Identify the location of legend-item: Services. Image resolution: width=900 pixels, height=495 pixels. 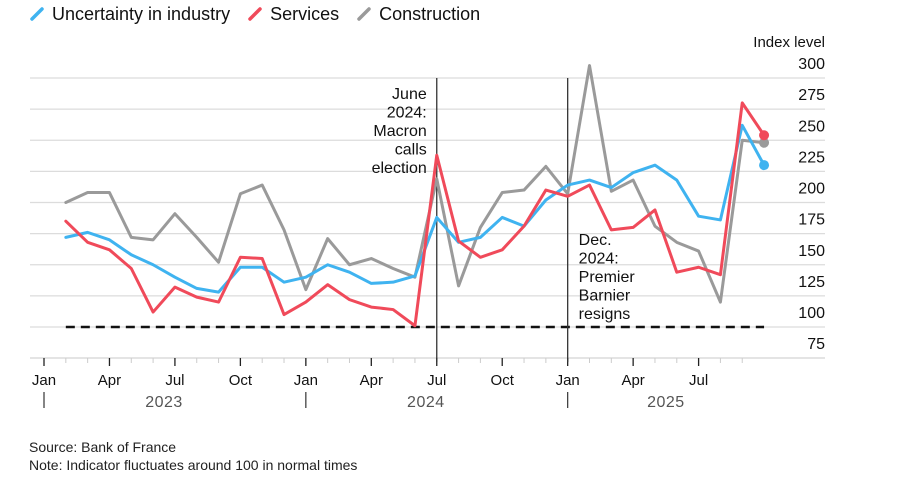
(293, 14).